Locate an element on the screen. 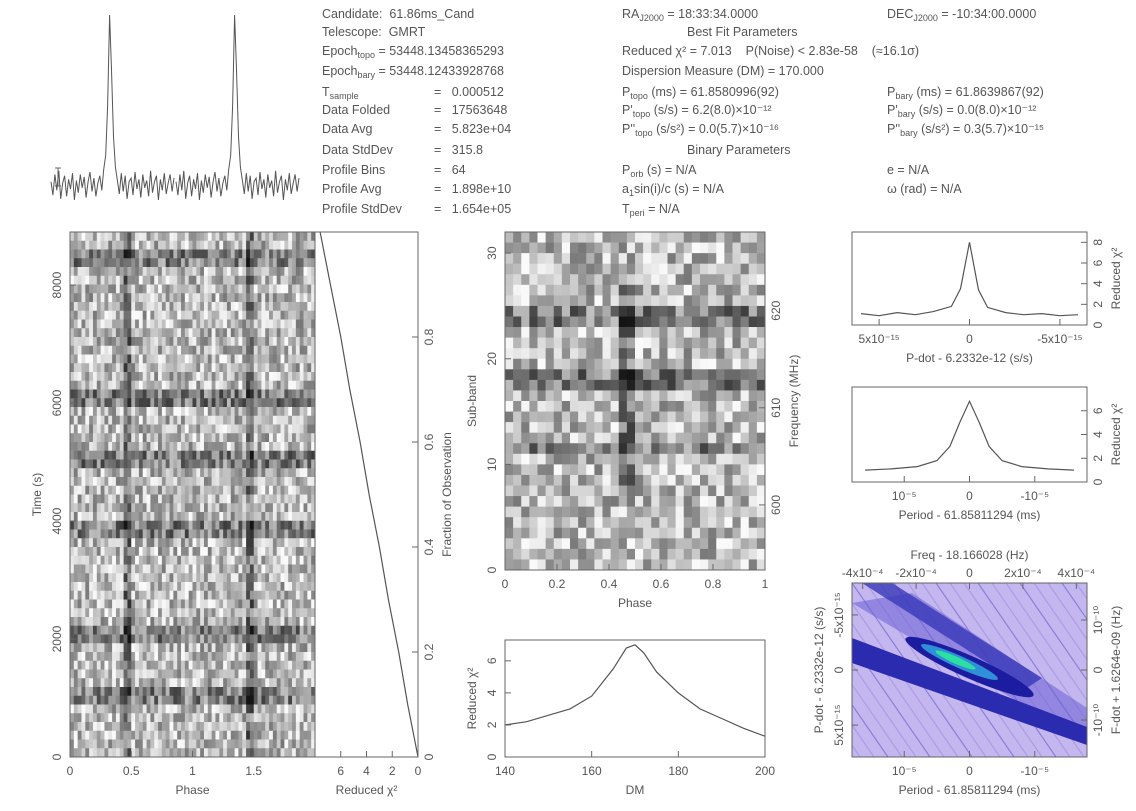  parameter-subscript: sample is located at coordinates (344, 96).